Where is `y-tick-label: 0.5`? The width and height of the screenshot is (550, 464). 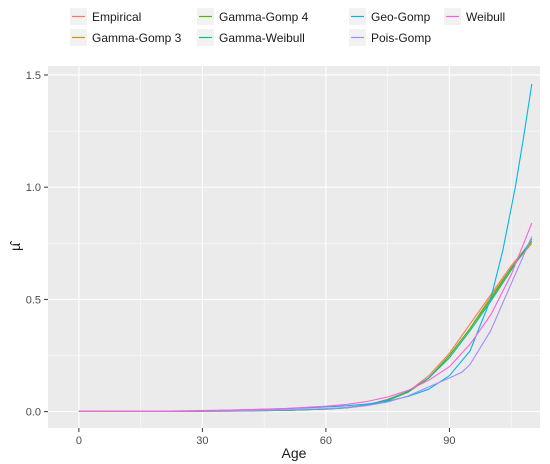
y-tick-label: 0.5 is located at coordinates (33, 300).